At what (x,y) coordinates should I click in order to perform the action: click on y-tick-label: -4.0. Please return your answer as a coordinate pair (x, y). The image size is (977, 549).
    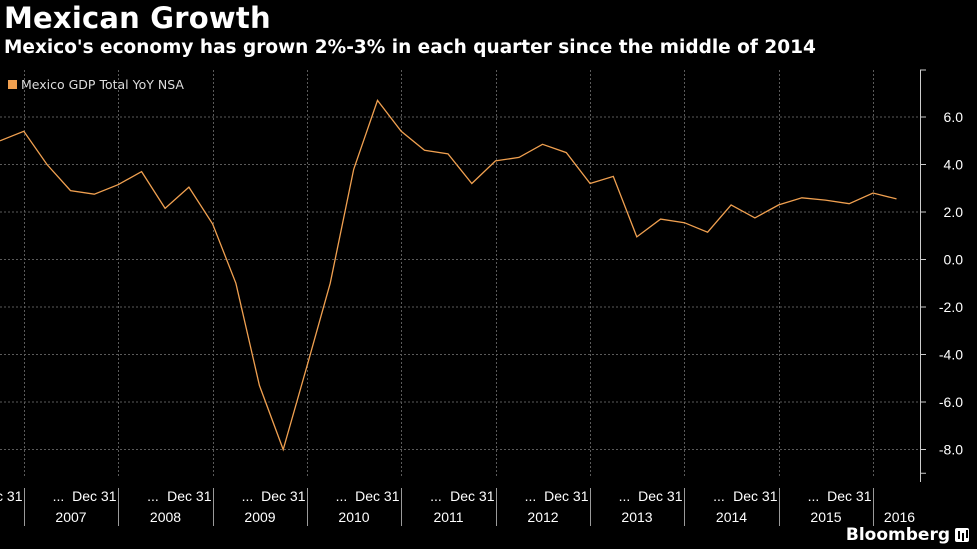
    Looking at the image, I should click on (951, 355).